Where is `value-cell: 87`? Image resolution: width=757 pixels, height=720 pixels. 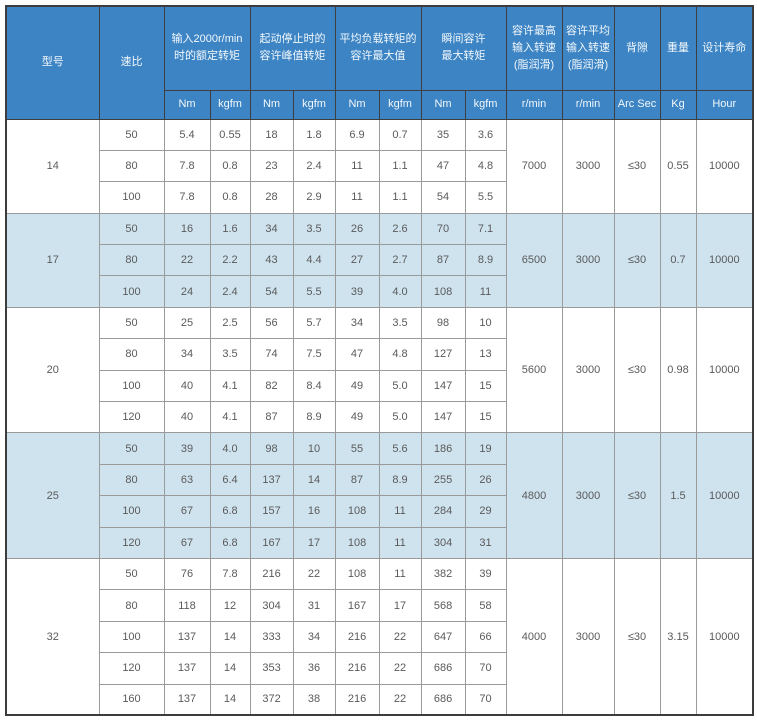 value-cell: 87 is located at coordinates (443, 260).